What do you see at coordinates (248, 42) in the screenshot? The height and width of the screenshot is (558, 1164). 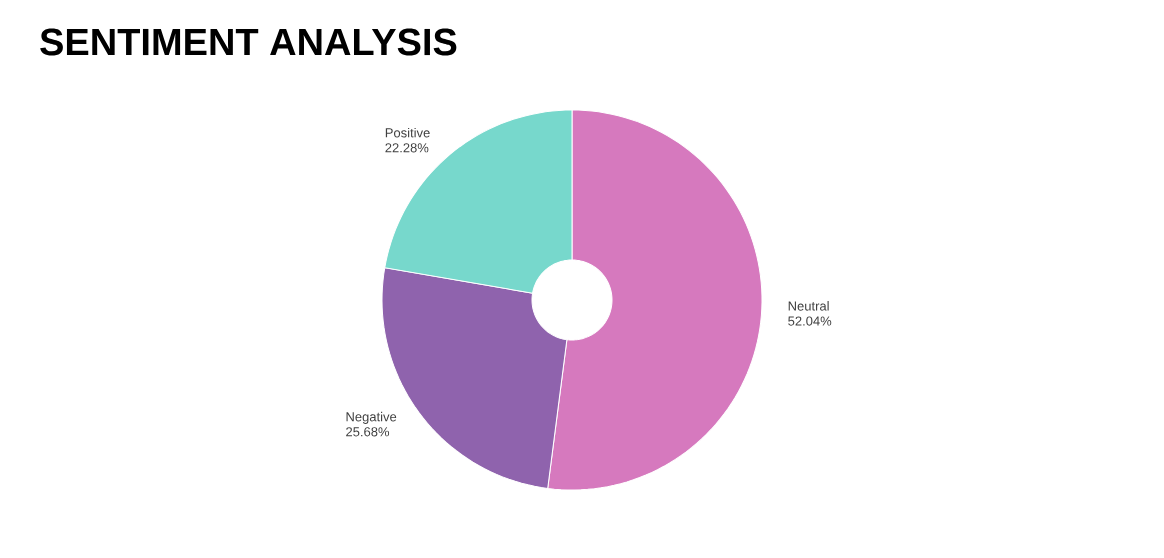 I see `chart-title: SENTIMENT ANALYSIS` at bounding box center [248, 42].